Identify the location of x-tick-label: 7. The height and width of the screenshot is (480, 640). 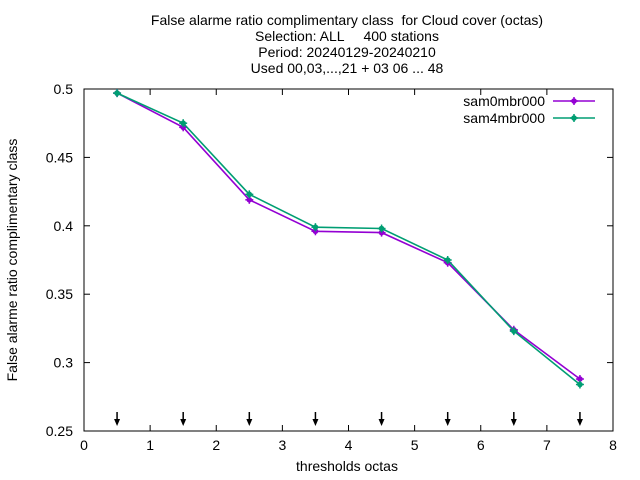
(547, 445).